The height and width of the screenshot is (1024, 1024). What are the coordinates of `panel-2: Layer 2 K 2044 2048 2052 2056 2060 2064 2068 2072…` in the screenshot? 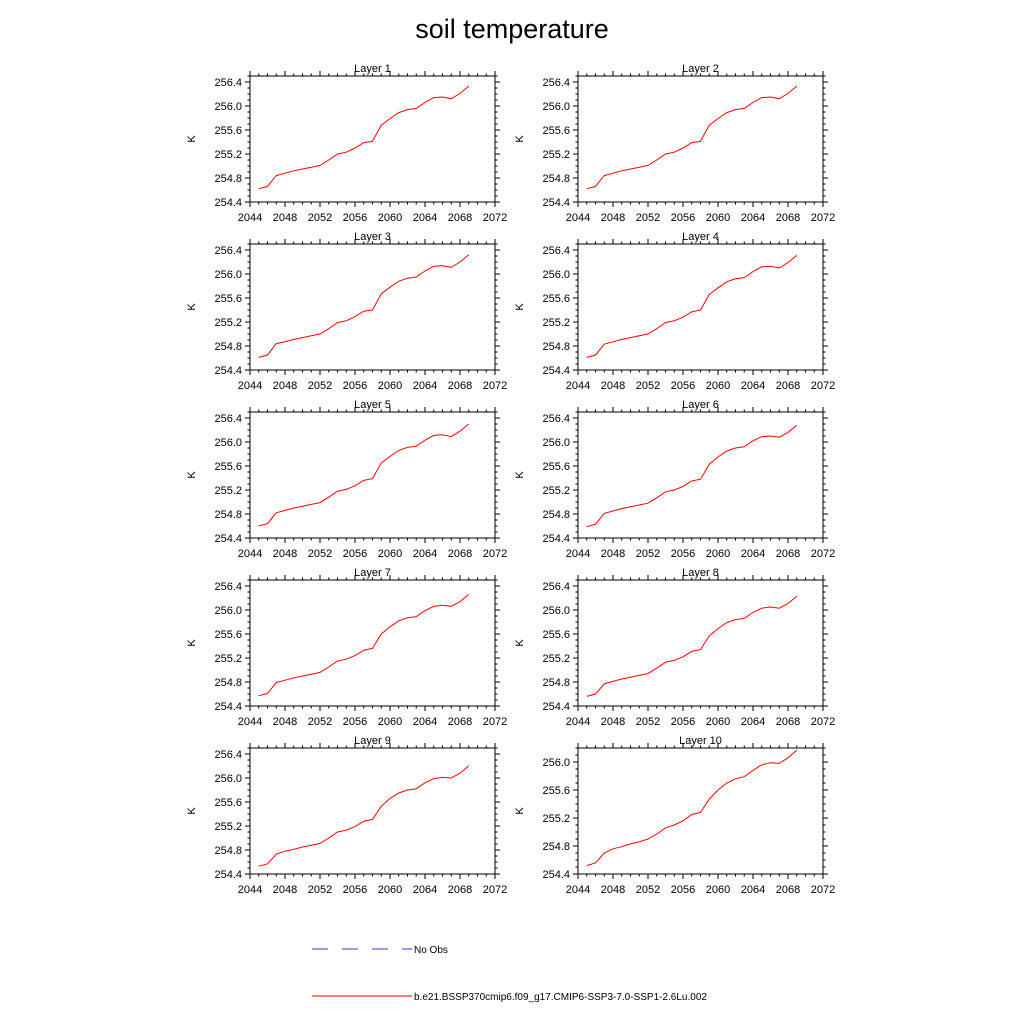 It's located at (674, 143).